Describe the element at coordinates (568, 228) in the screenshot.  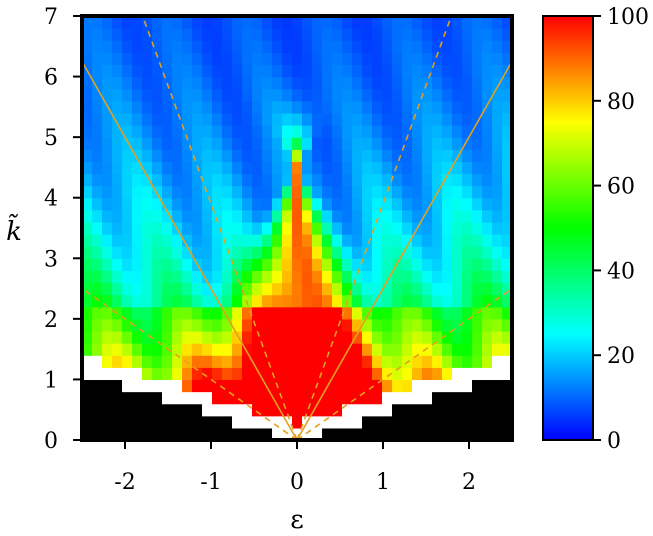
I see `colorbar` at that location.